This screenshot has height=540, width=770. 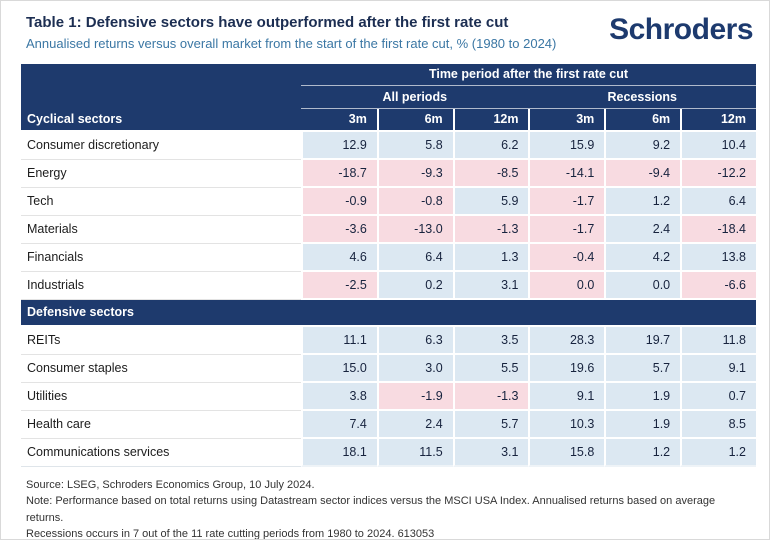 What do you see at coordinates (490, 340) in the screenshot?
I see `value-cell: 3.5` at bounding box center [490, 340].